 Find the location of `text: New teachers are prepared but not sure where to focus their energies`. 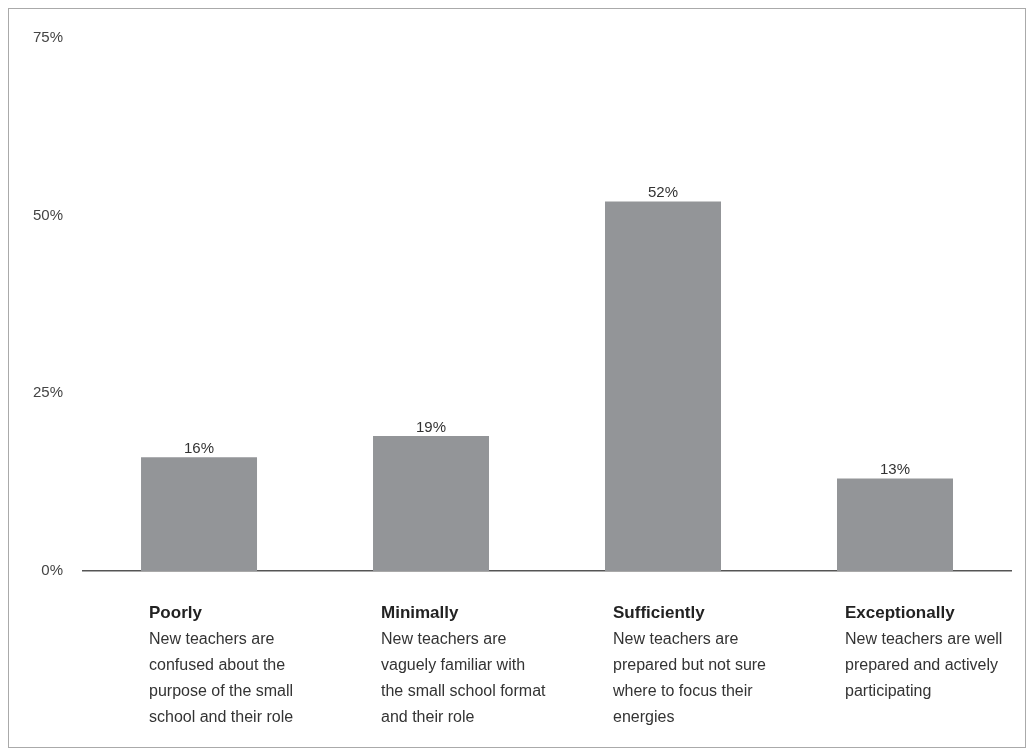

text: New teachers are prepared but not sure where to focus their energies is located at coordinates (689, 677).